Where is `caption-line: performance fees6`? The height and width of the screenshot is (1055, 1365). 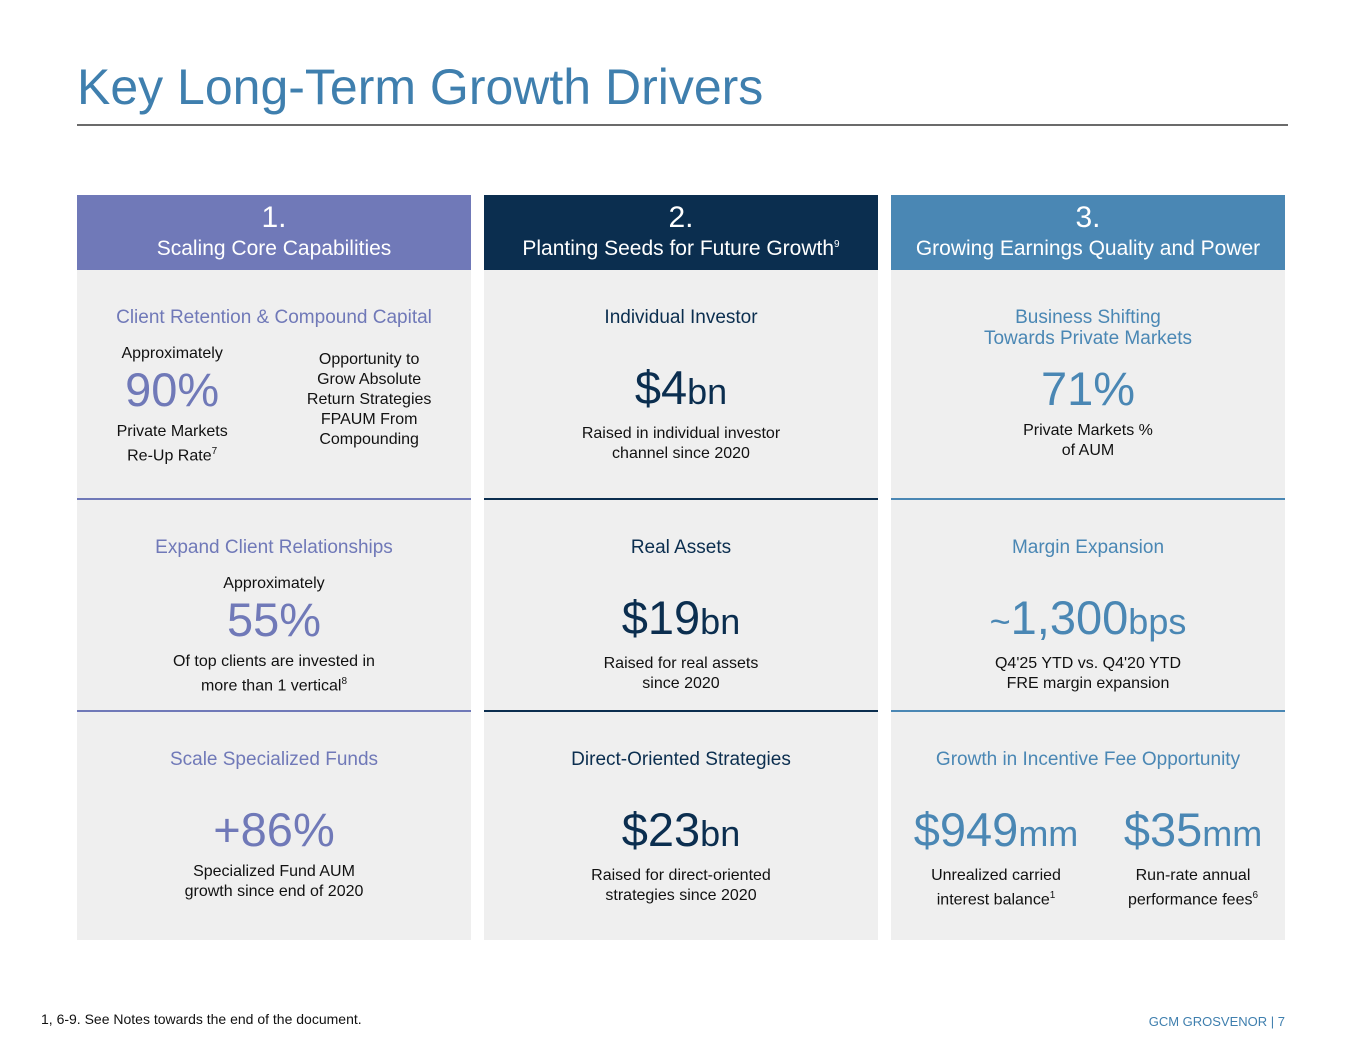 caption-line: performance fees6 is located at coordinates (1193, 898).